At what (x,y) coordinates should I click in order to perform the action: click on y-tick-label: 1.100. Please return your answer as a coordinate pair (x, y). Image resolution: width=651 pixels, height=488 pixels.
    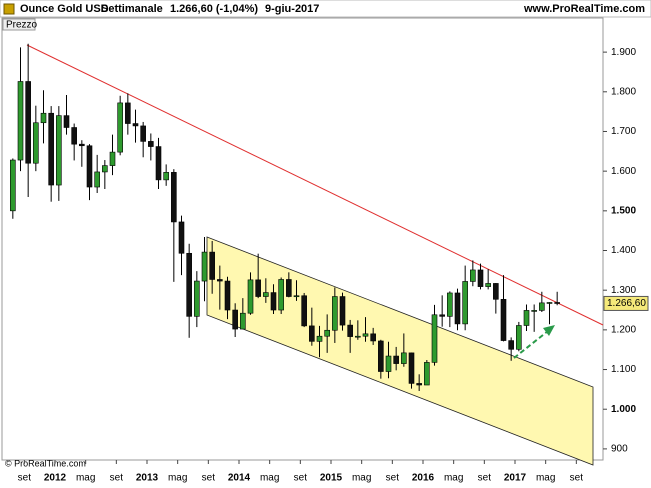
    Looking at the image, I should click on (623, 369).